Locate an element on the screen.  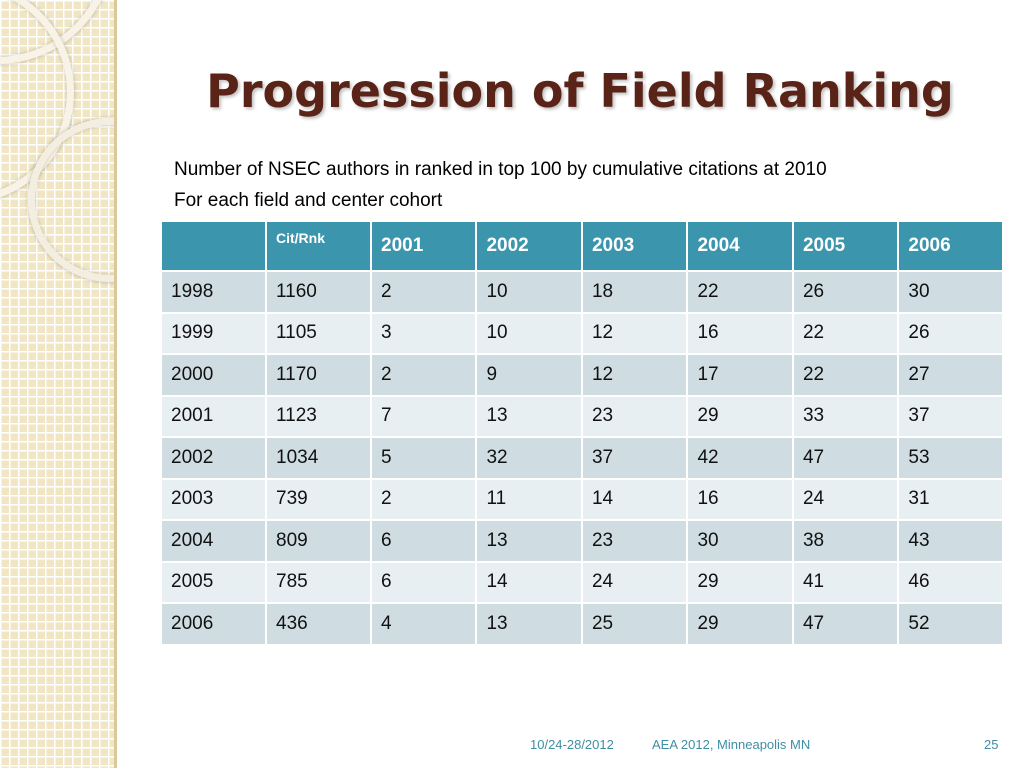
table-cell: 17 is located at coordinates (740, 374).